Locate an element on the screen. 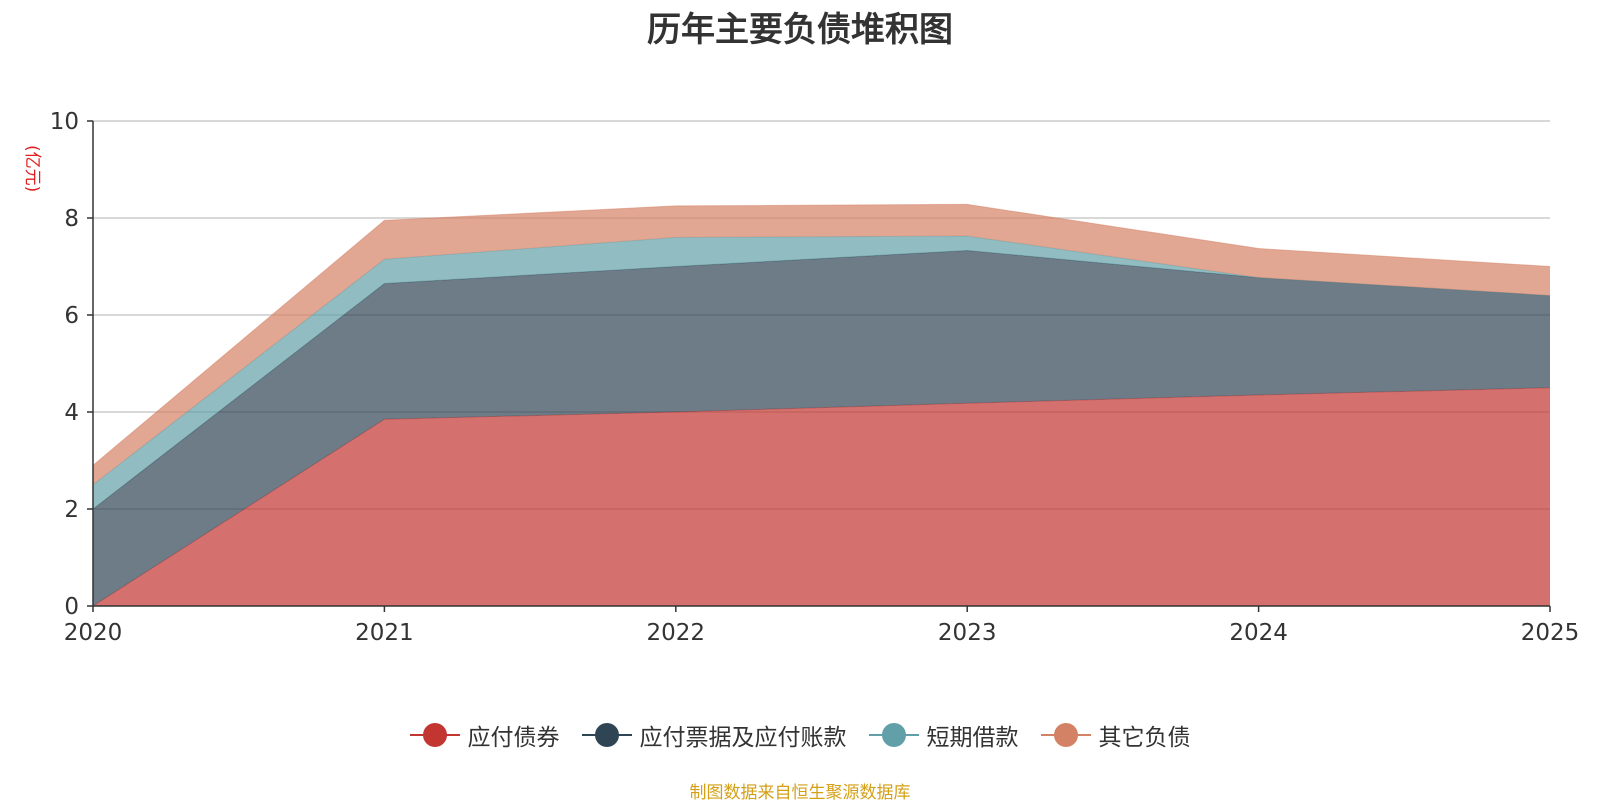 This screenshot has height=803, width=1600. legend-label: 应付票据及应付账款 is located at coordinates (743, 735).